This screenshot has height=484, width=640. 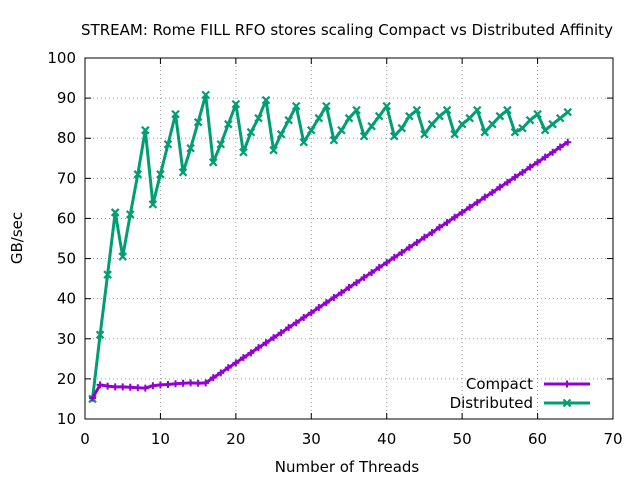 I want to click on x-tick-label: 30, so click(x=311, y=439).